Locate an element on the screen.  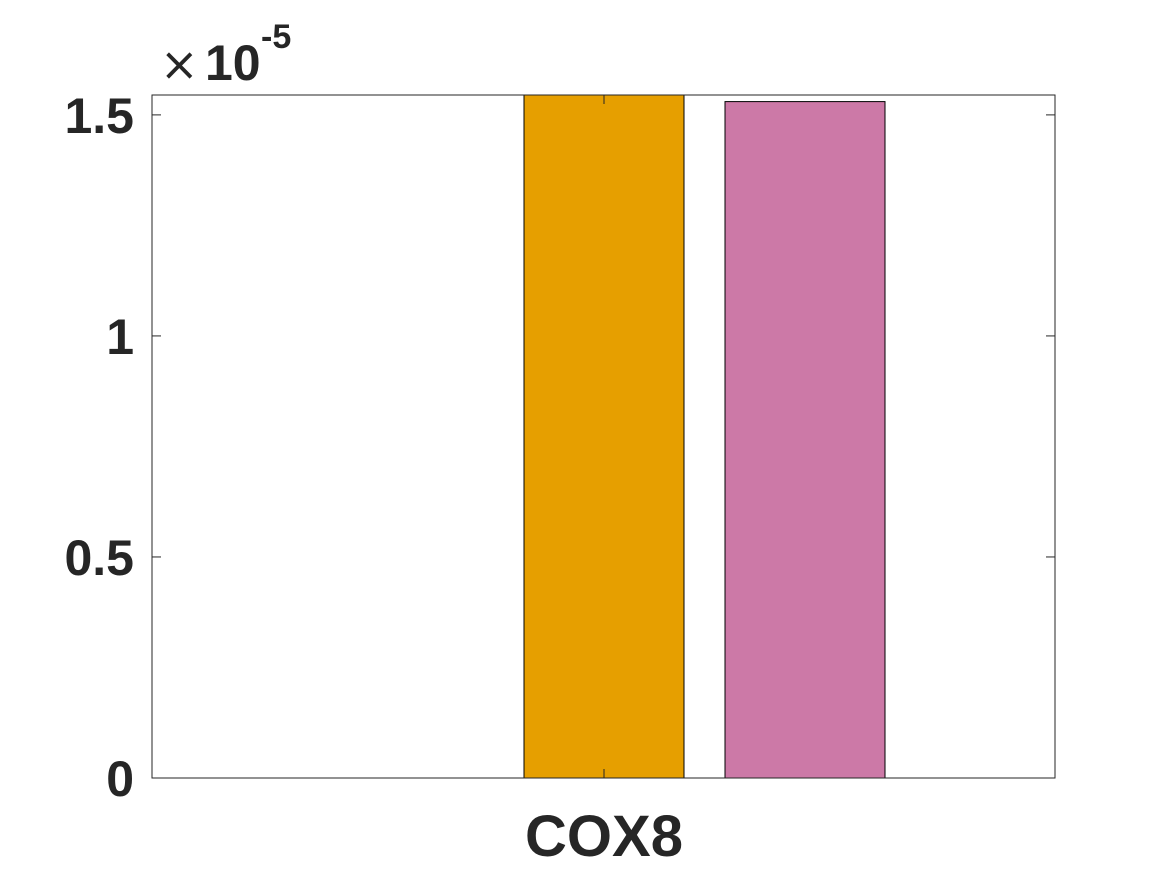
exponent-times-symbol: × is located at coordinates (179, 64).